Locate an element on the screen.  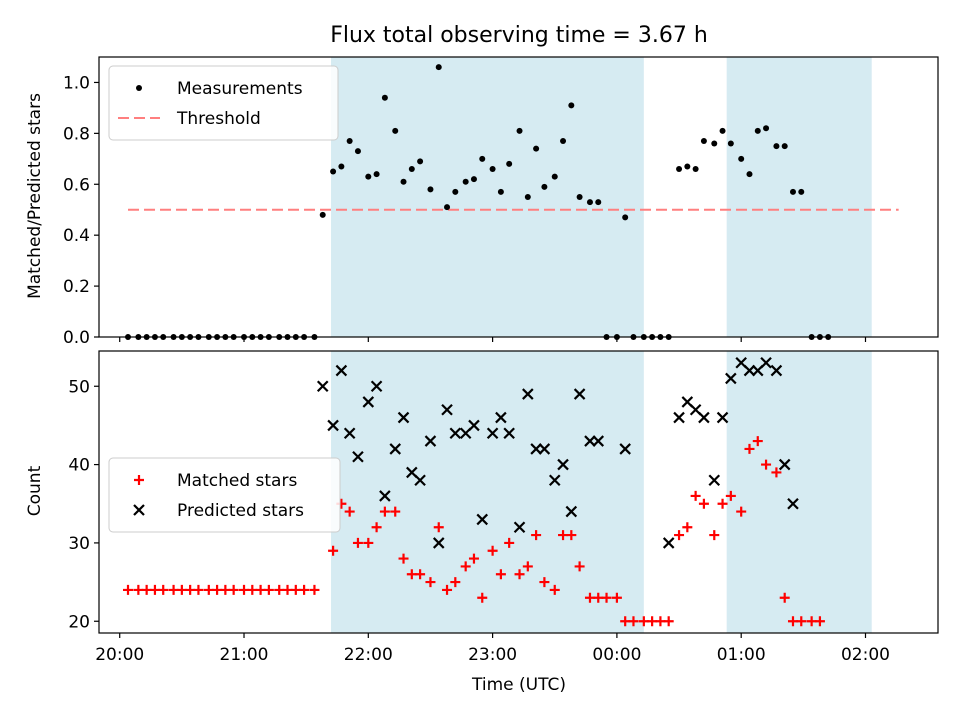
y-tick-label: 40 is located at coordinates (79, 466).